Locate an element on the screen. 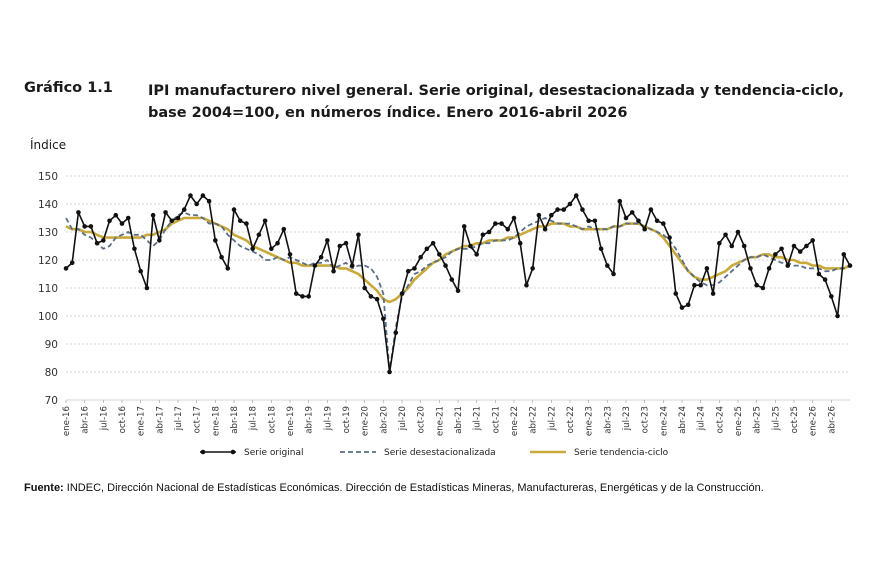 This screenshot has width=870, height=580. x-tick-label: ene-26 is located at coordinates (814, 421).